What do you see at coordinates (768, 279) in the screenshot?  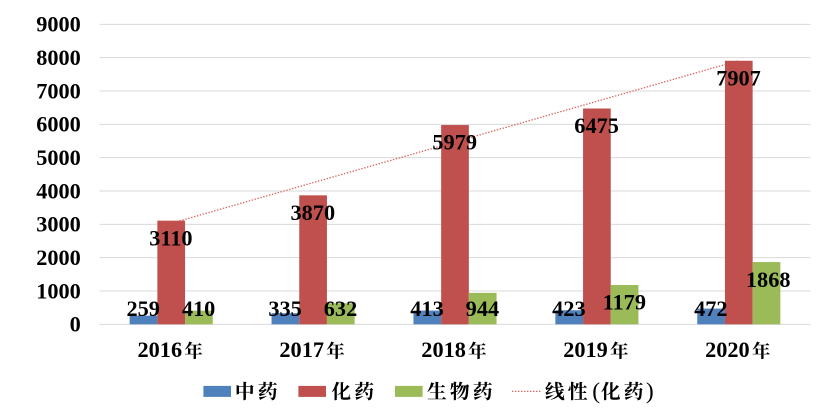 I see `svg-text: 1868` at bounding box center [768, 279].